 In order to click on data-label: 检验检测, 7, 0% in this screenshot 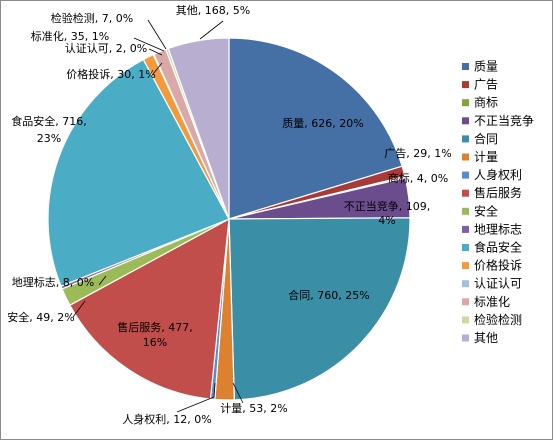, I will do `click(92, 18)`.